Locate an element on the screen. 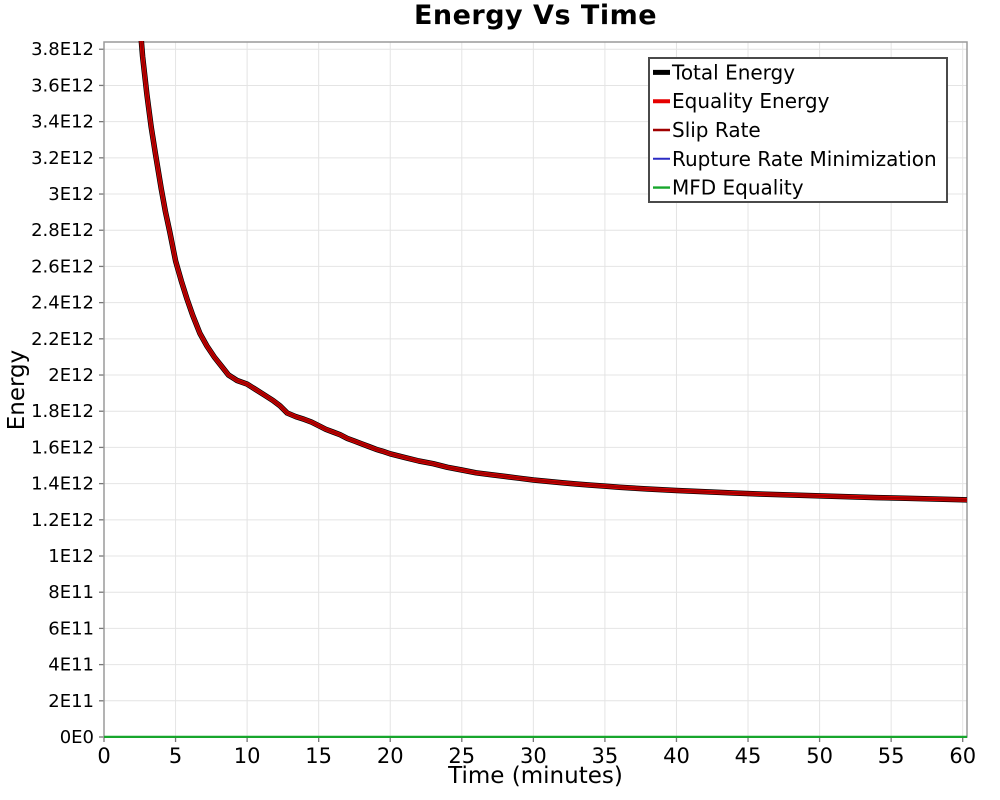 This screenshot has width=1000, height=800. x-tick-label: 55 is located at coordinates (891, 756).